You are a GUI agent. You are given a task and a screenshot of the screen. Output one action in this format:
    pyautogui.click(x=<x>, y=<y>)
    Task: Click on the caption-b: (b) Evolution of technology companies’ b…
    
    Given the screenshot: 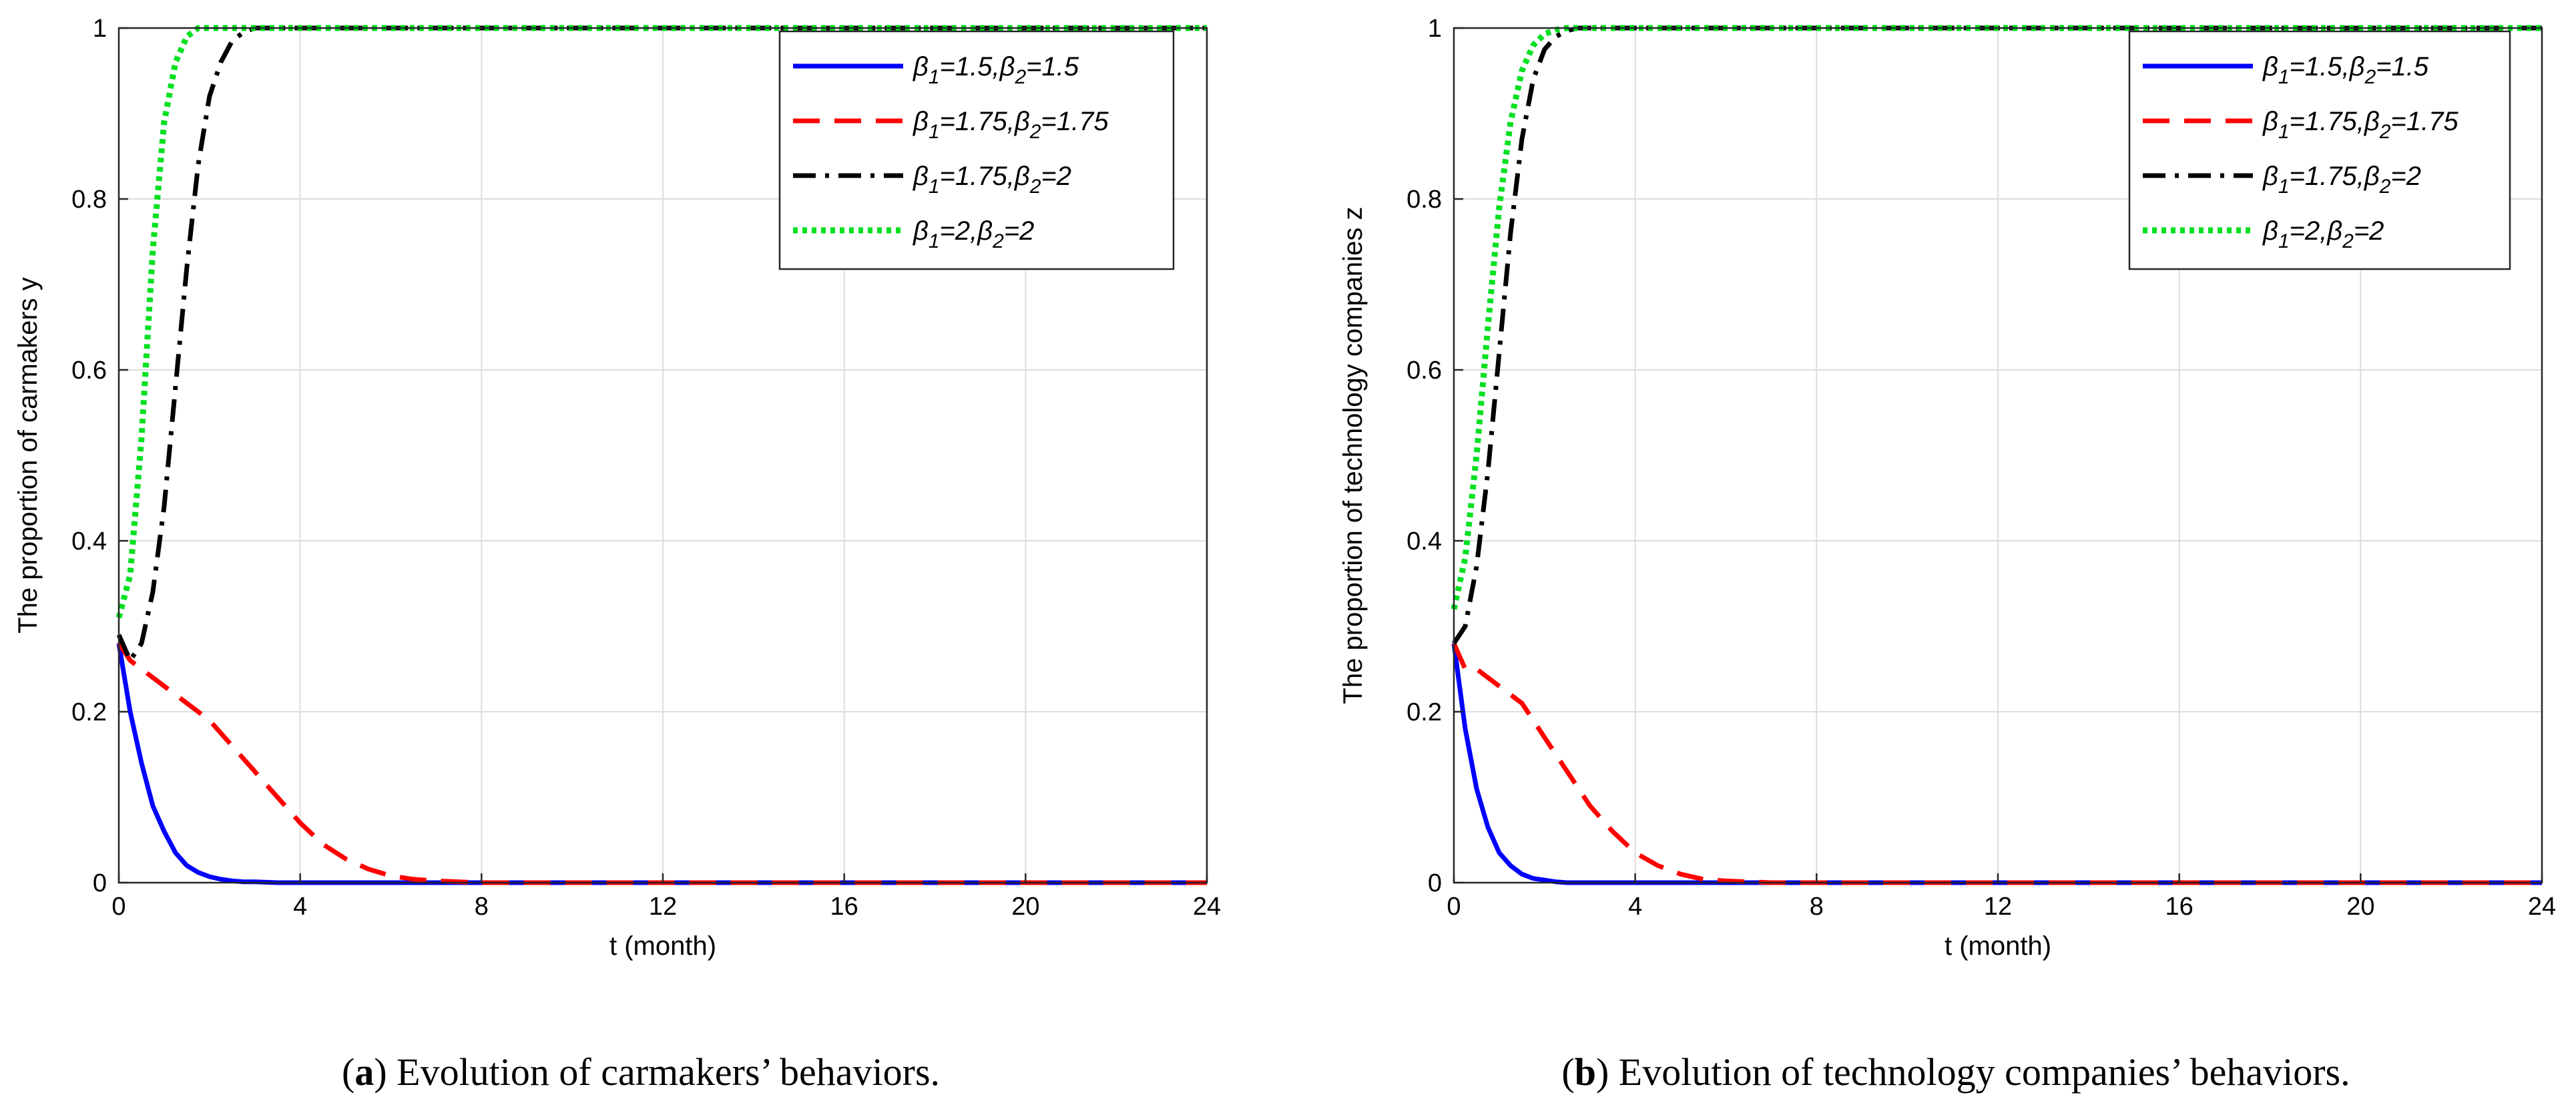 What is the action you would take?
    pyautogui.click(x=1955, y=1072)
    